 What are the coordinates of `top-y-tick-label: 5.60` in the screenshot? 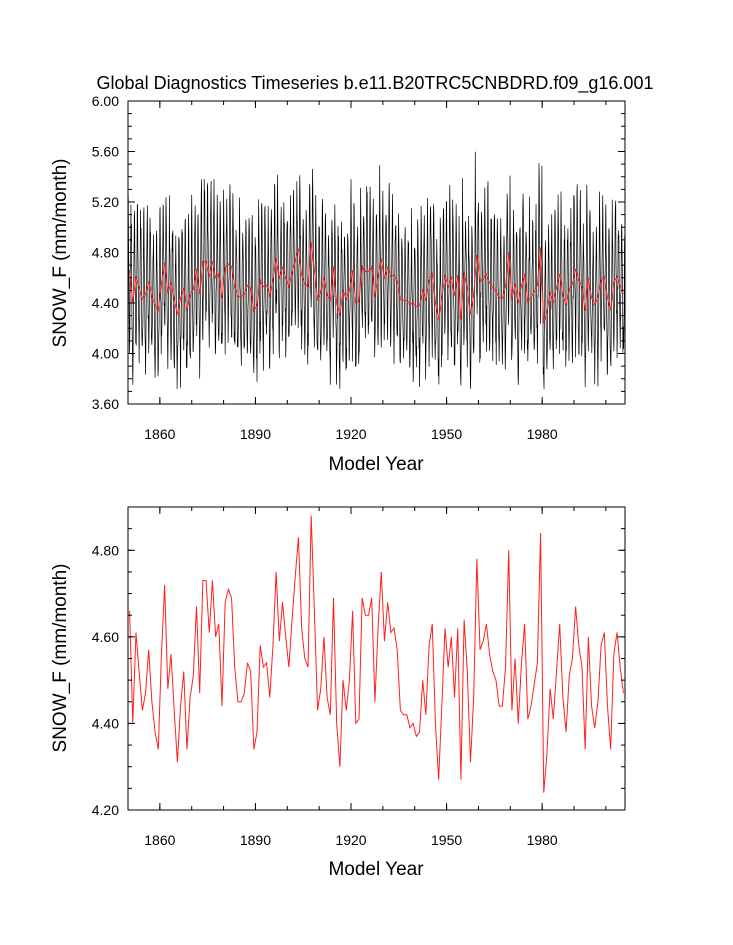 It's located at (105, 152).